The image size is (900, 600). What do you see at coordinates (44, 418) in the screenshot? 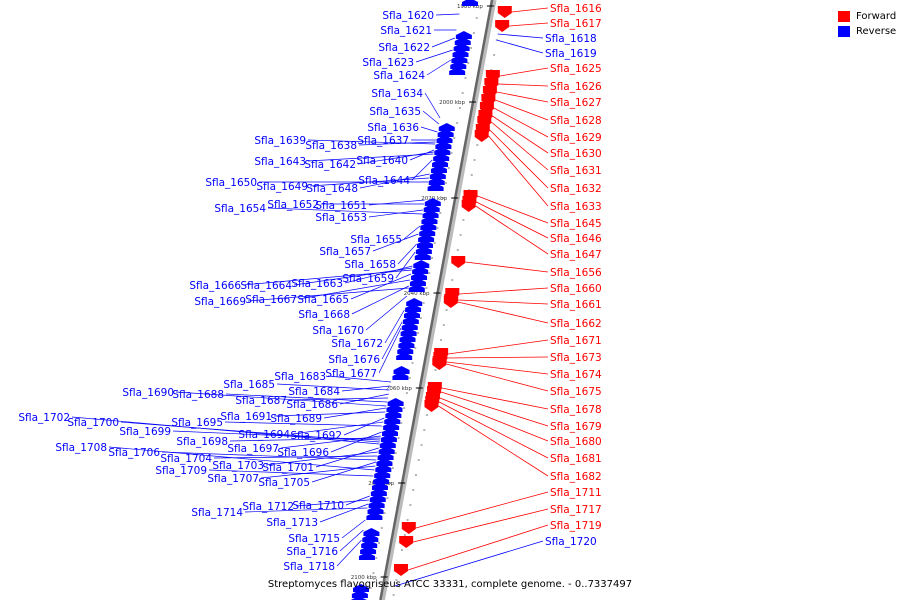
I see `reverse-gene-label: Sfla_1702` at bounding box center [44, 418].